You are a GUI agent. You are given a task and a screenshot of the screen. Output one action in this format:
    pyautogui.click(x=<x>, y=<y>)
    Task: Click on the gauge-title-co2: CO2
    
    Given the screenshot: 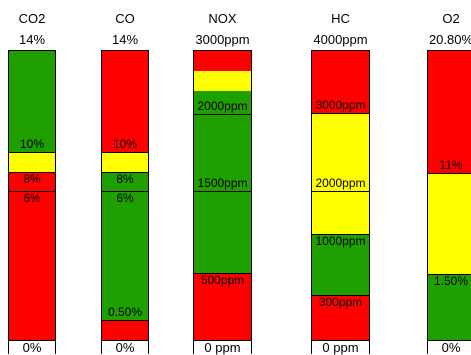 What is the action you would take?
    pyautogui.click(x=32, y=18)
    